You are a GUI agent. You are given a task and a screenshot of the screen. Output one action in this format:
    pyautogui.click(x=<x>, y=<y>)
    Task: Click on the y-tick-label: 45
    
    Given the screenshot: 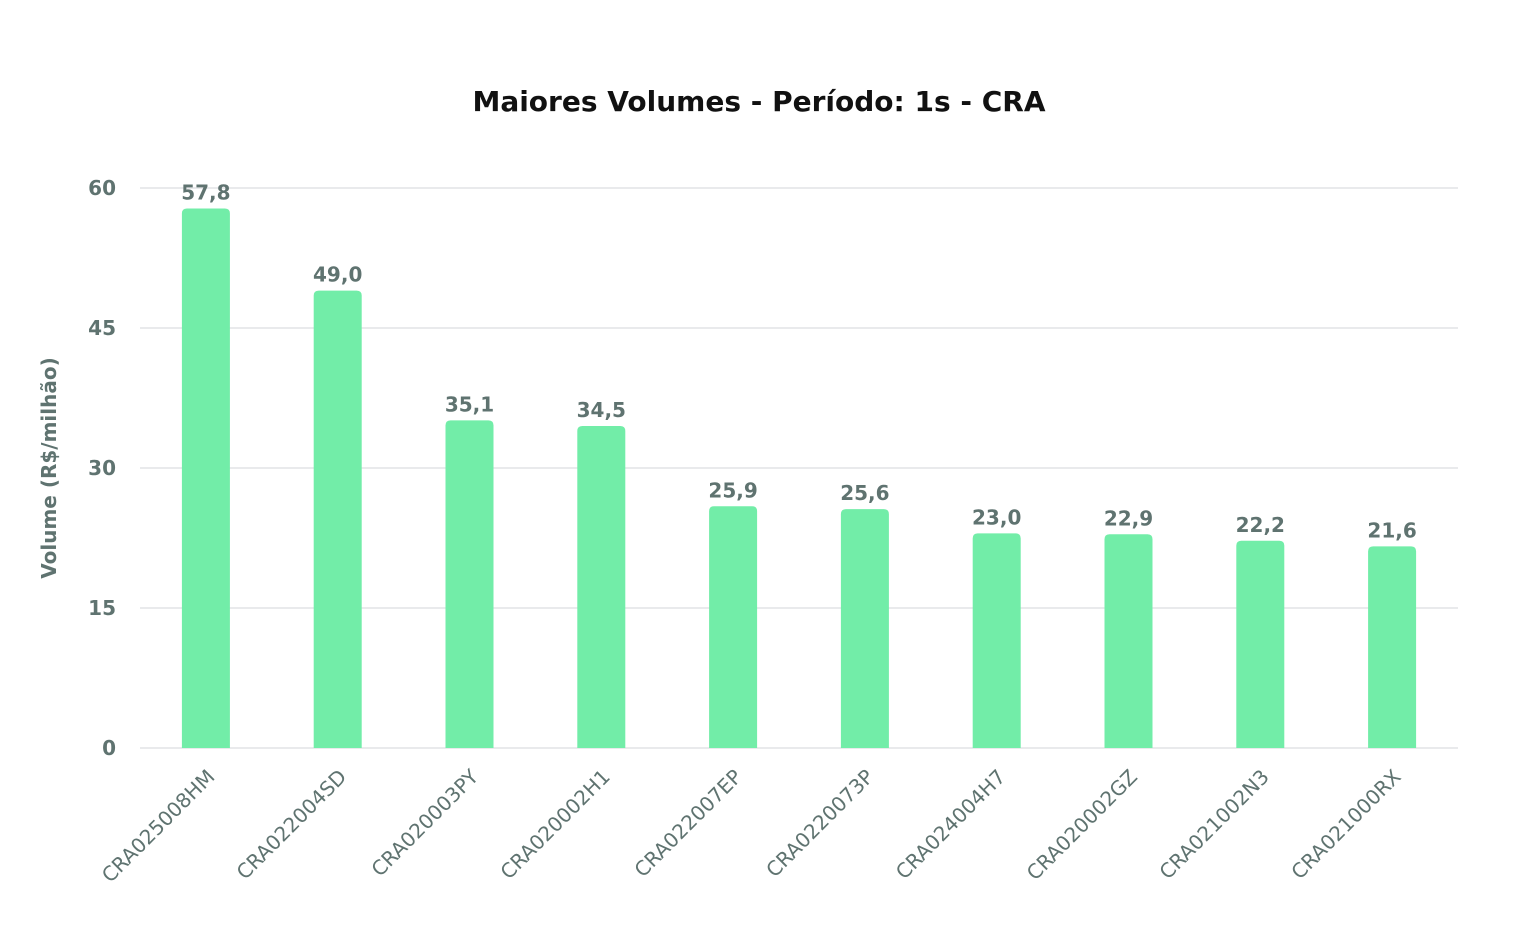 What is the action you would take?
    pyautogui.click(x=102, y=328)
    